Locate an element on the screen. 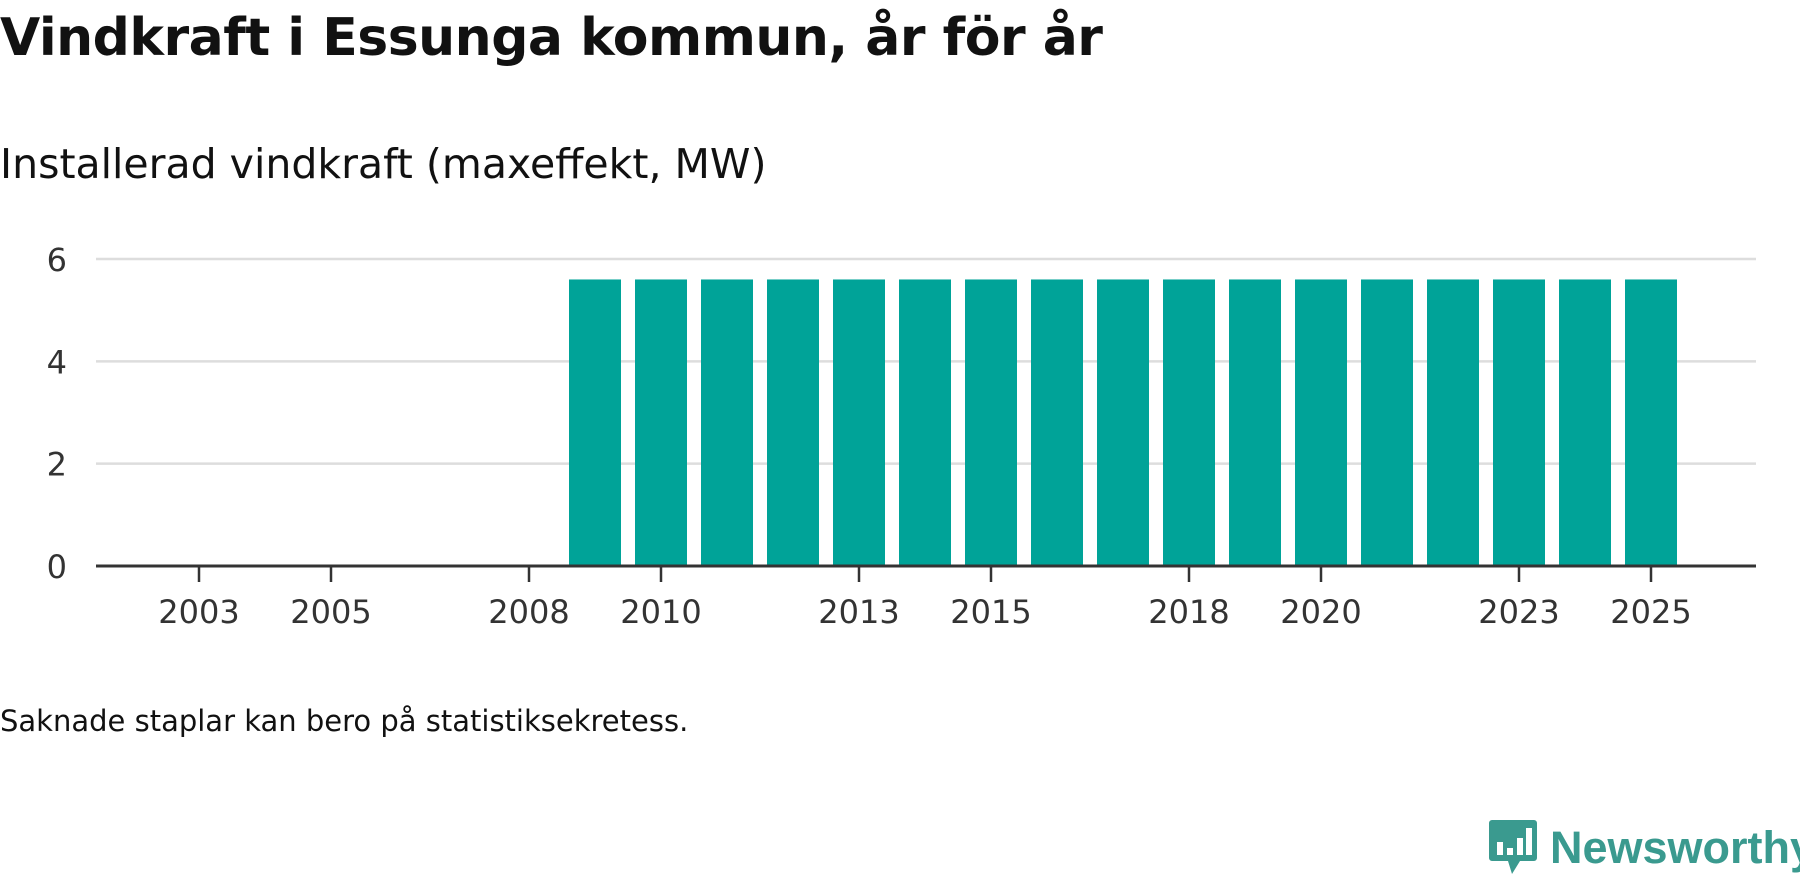  y-tick-label: 0 is located at coordinates (57, 567).